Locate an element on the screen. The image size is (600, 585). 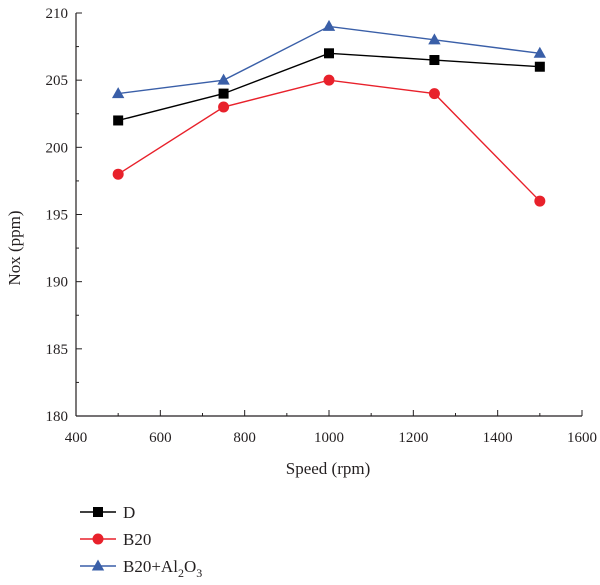
x-axis-label: Speed (rpm) is located at coordinates (328, 468).